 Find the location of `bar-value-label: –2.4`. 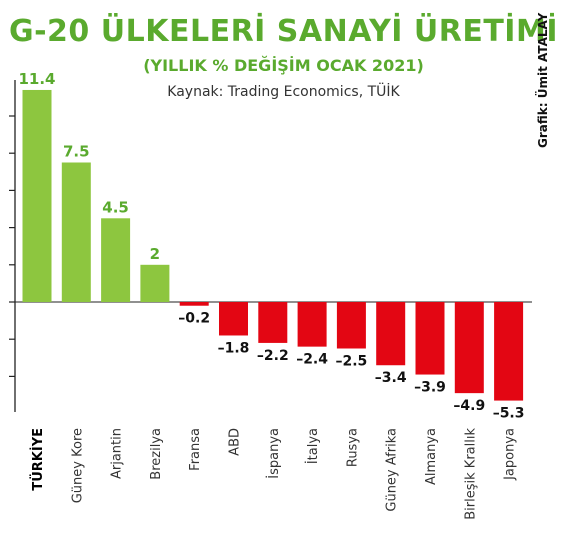

bar-value-label: –2.4 is located at coordinates (312, 360).